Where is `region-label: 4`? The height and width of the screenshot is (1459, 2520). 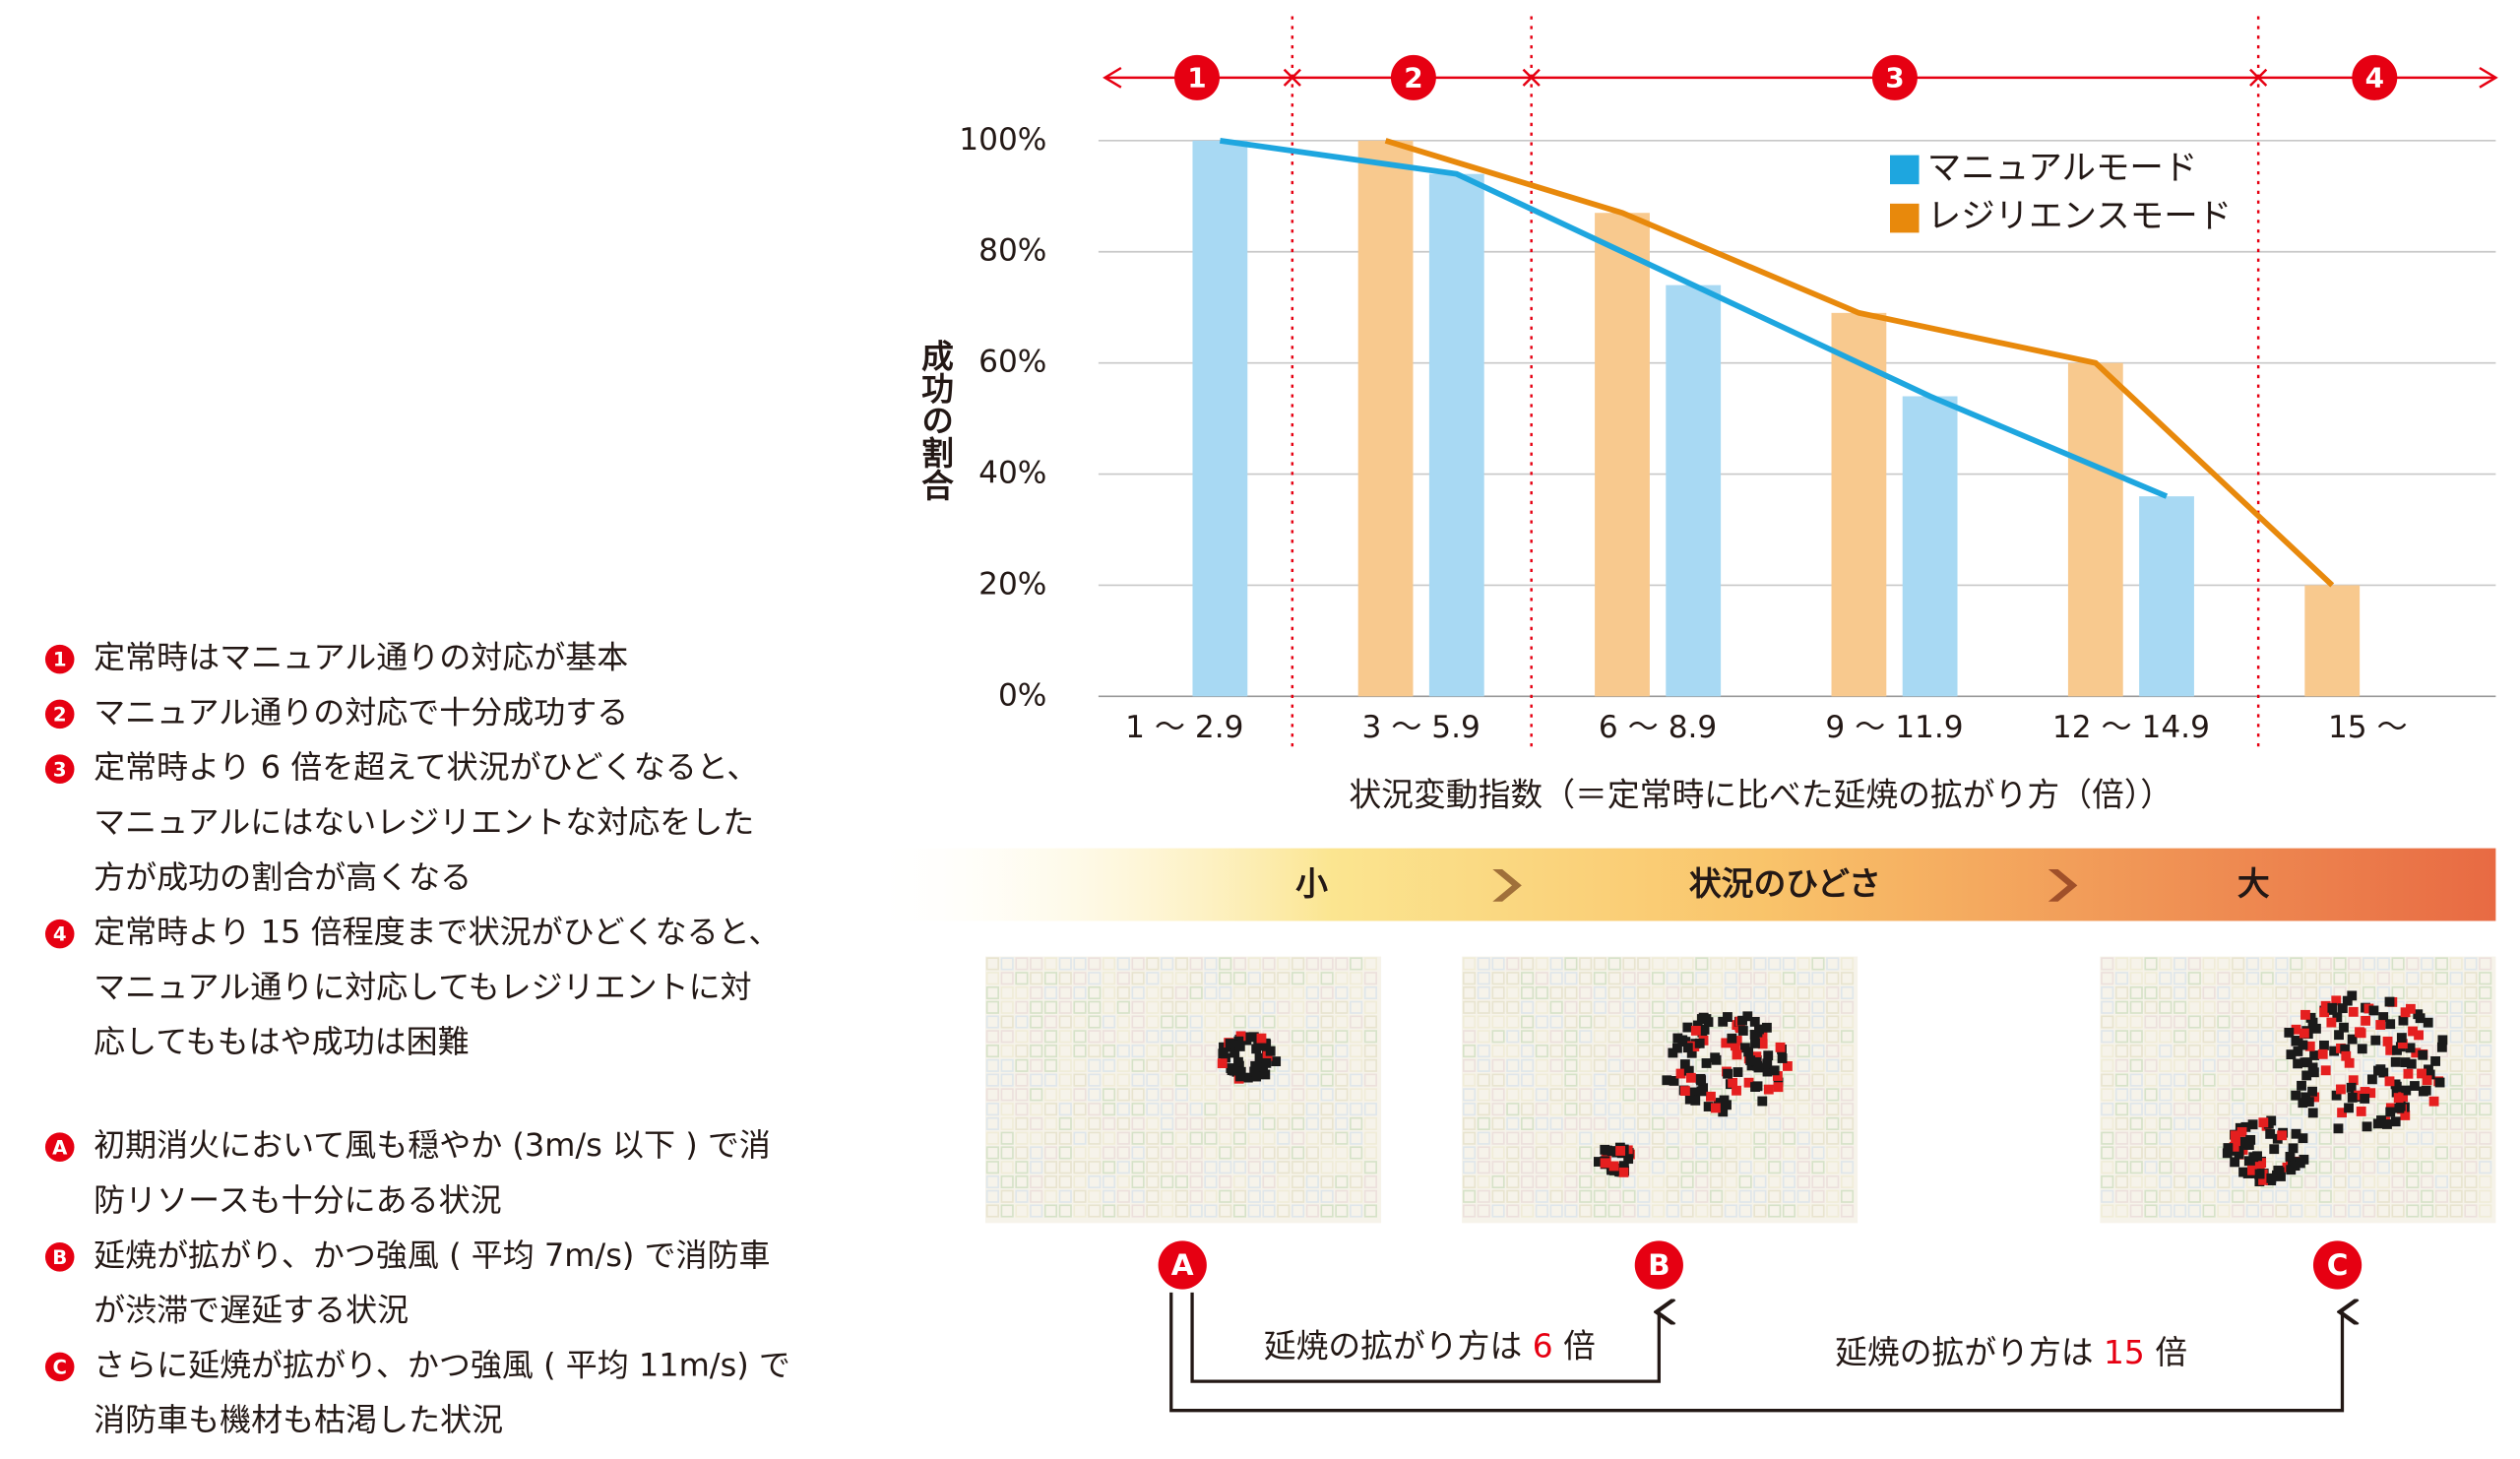
region-label: 4 is located at coordinates (2374, 77).